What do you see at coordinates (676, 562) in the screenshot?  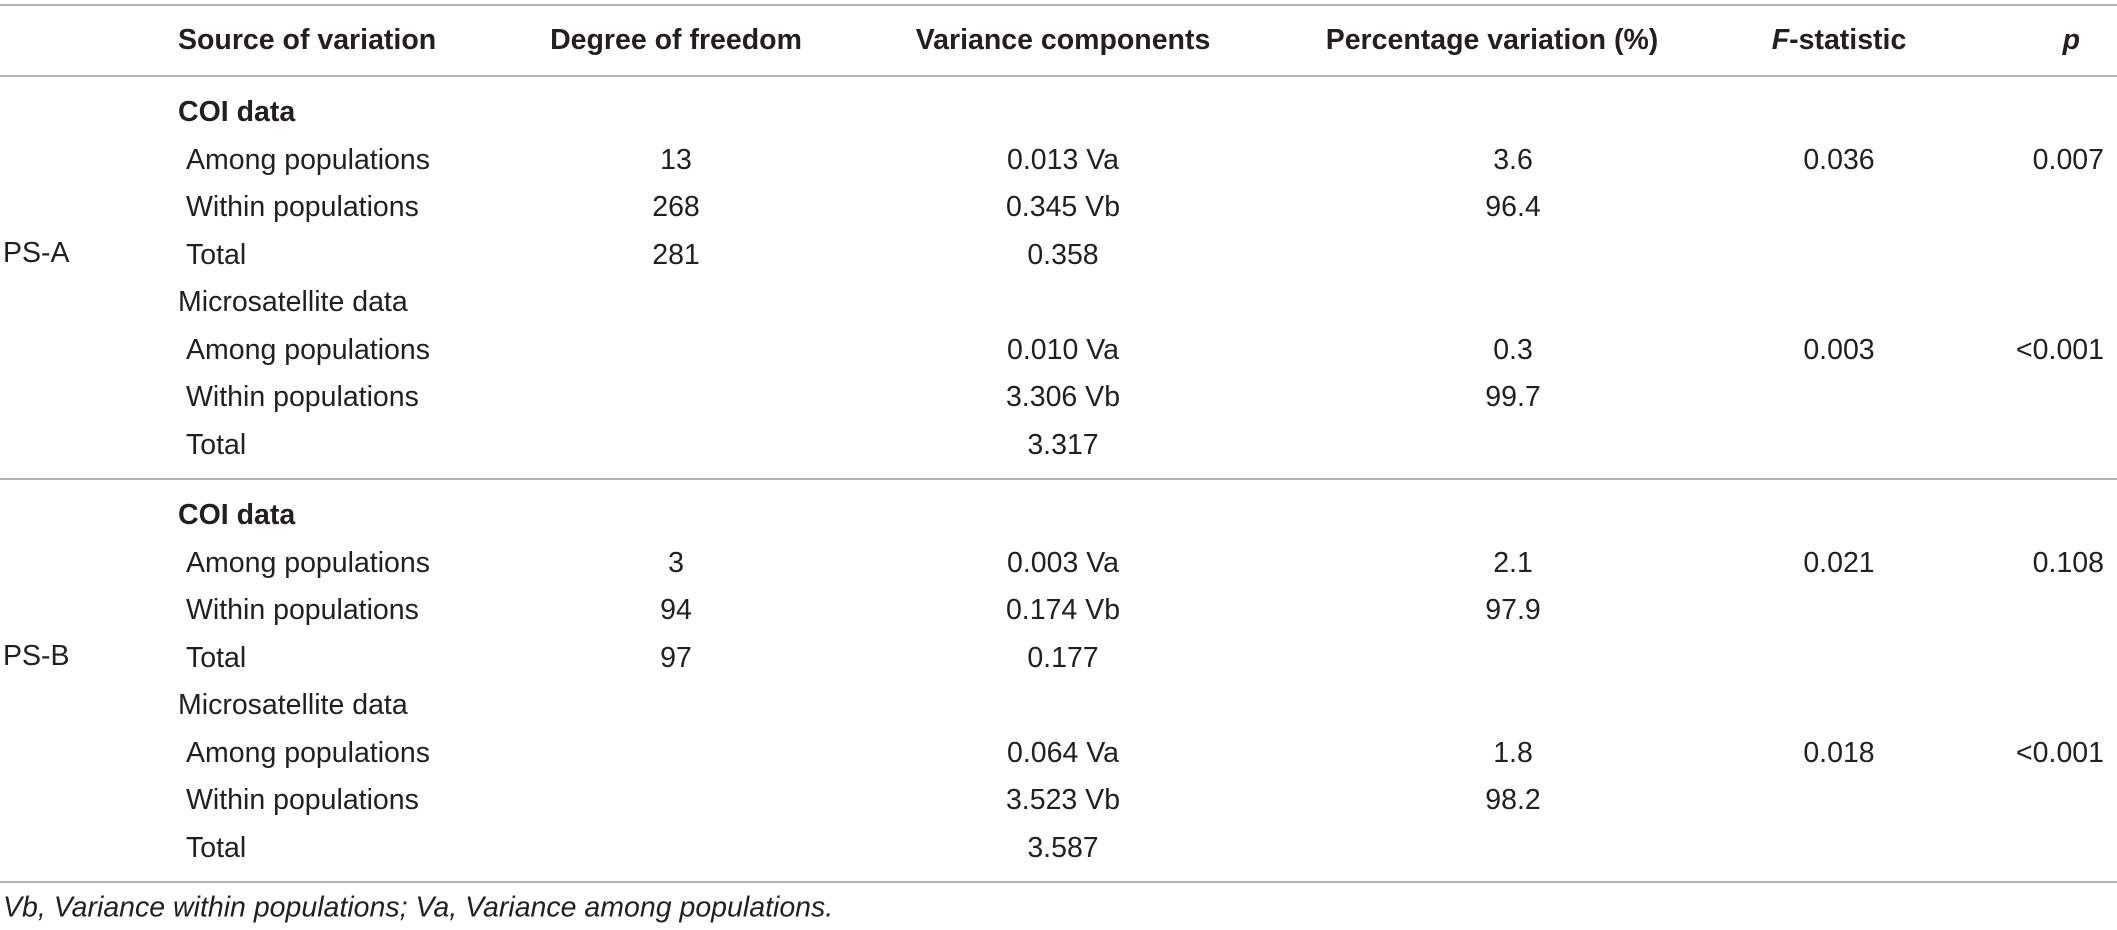 I see `cell-df: 3` at bounding box center [676, 562].